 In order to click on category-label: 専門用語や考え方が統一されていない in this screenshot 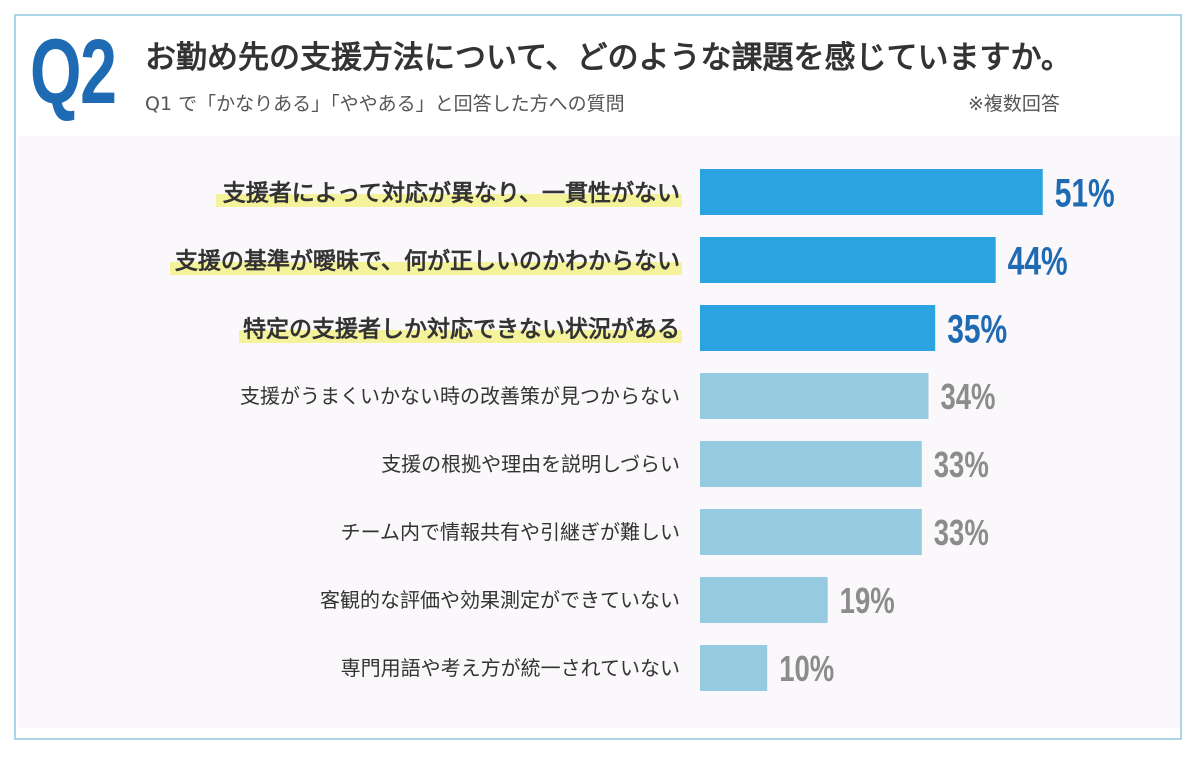, I will do `click(510, 668)`.